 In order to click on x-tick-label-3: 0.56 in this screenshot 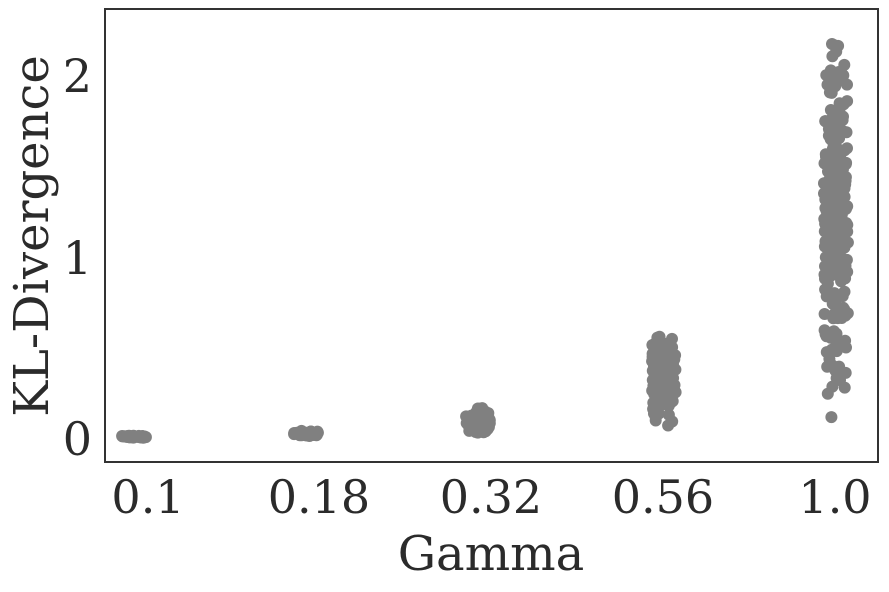, I will do `click(663, 497)`.